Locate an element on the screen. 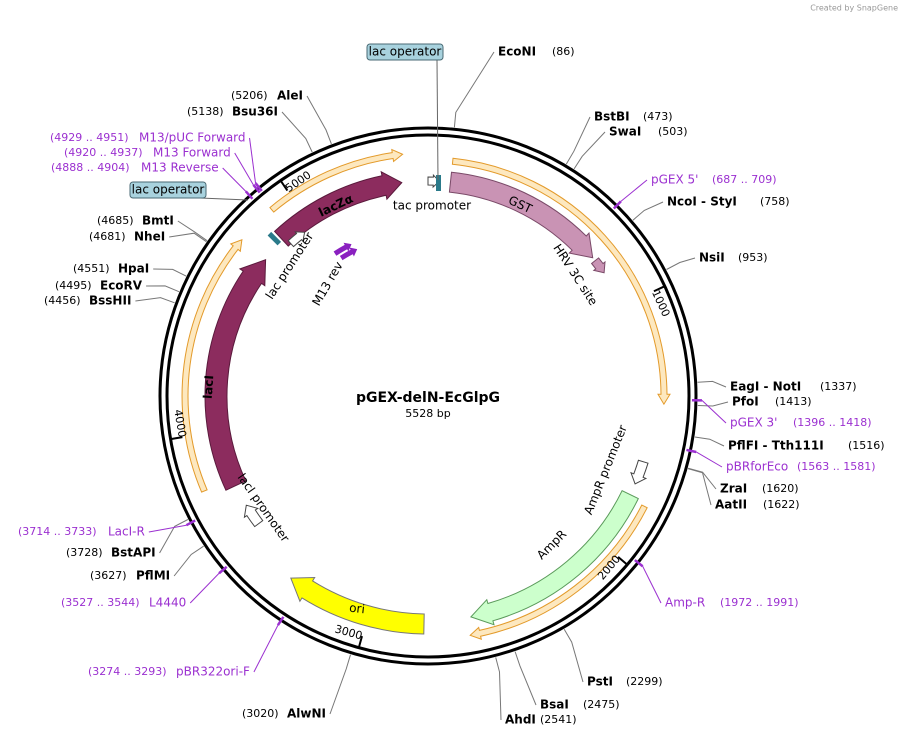 This screenshot has width=902, height=739. site-name: BsaI is located at coordinates (554, 705).